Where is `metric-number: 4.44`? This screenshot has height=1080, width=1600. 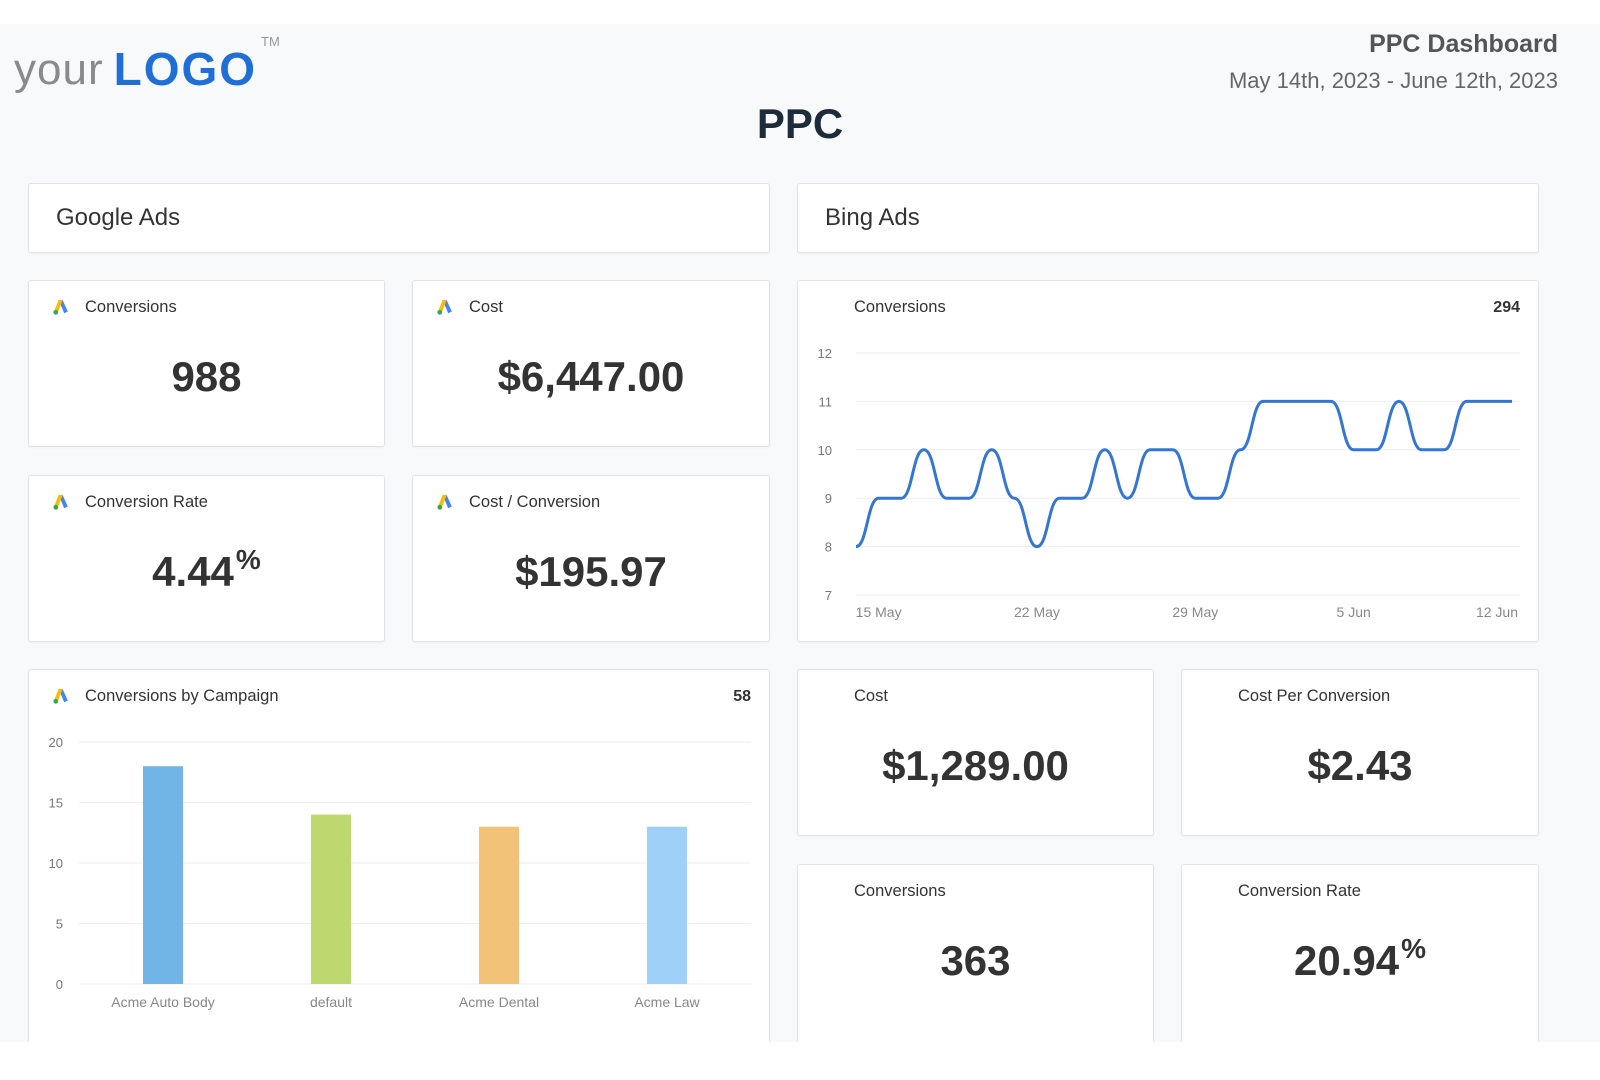
metric-number: 4.44 is located at coordinates (193, 571).